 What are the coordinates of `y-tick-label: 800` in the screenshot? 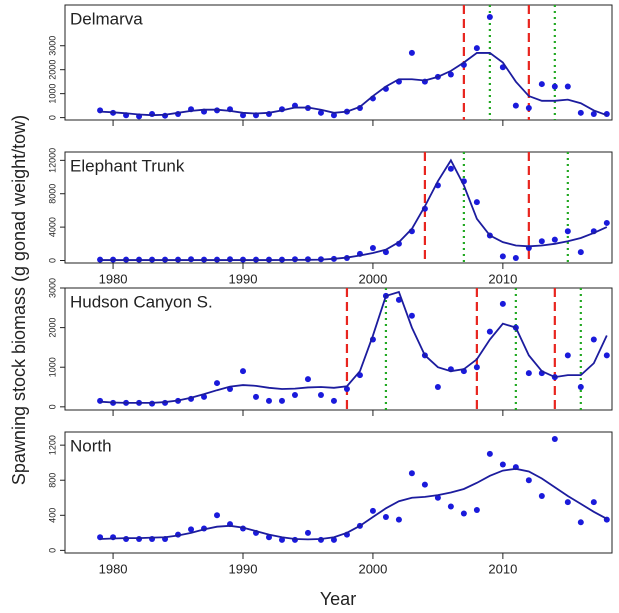 It's located at (52, 480).